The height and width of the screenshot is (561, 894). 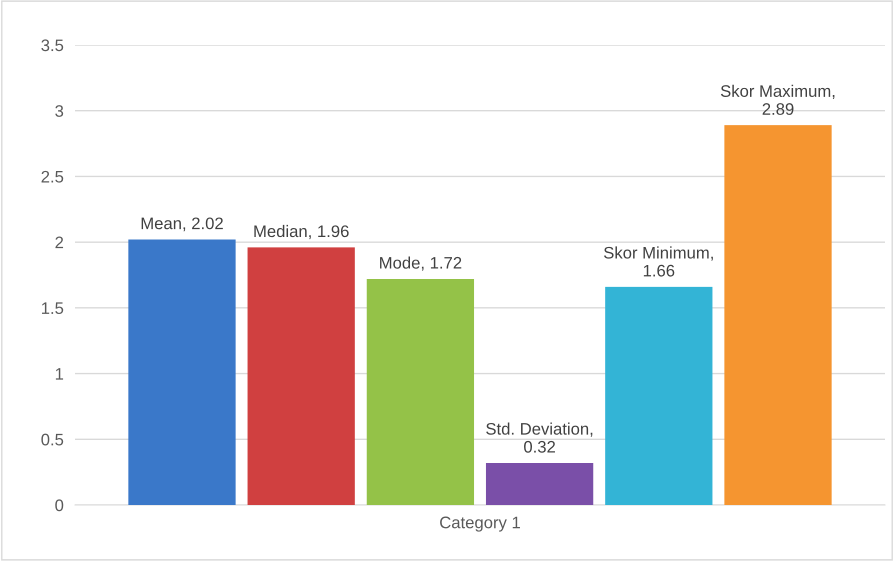 I want to click on y-tick-label: 1, so click(x=60, y=374).